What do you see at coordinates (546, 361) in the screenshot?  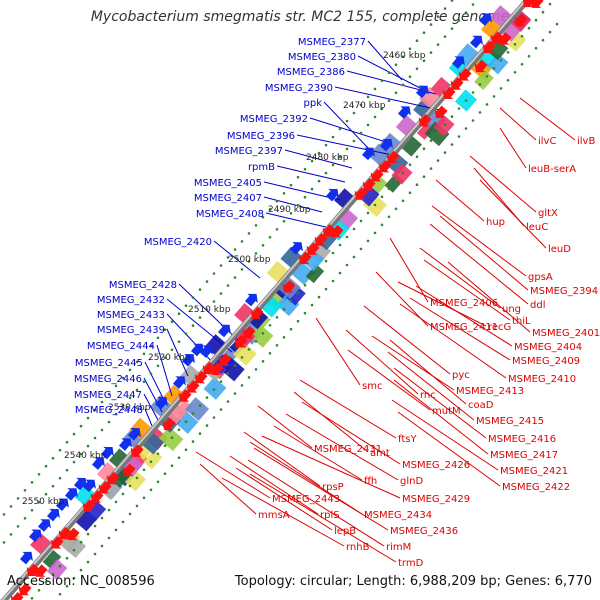 I see `reverse-gene-label: MSMEG_2409` at bounding box center [546, 361].